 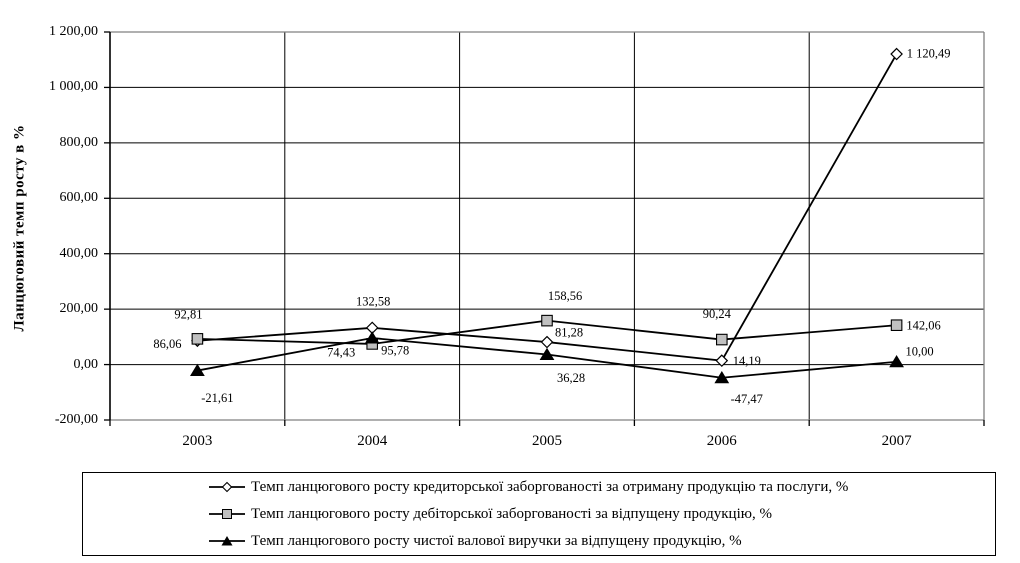 I want to click on x-tick-label: 2007, so click(x=896, y=441).